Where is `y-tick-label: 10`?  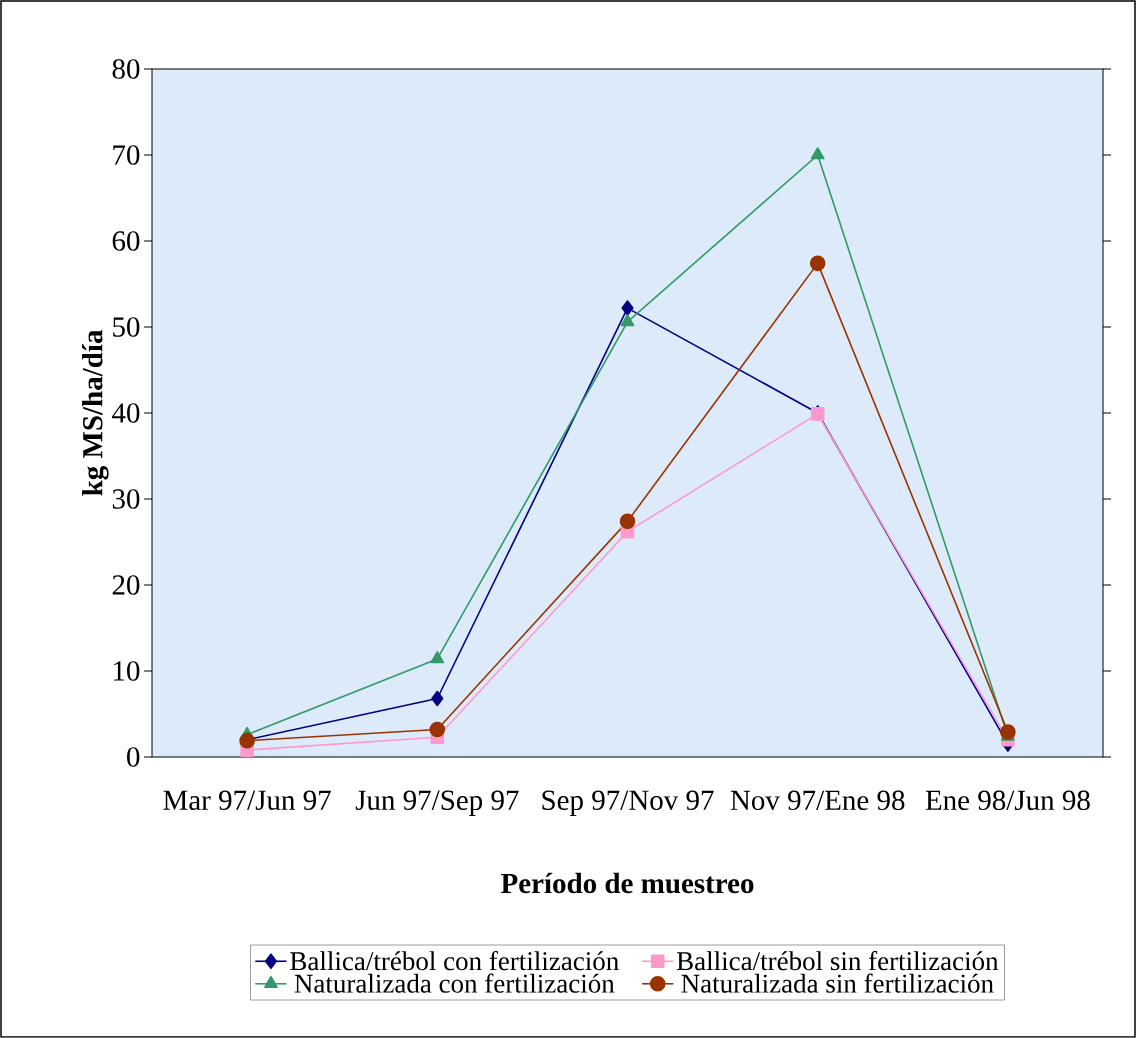 y-tick-label: 10 is located at coordinates (127, 671).